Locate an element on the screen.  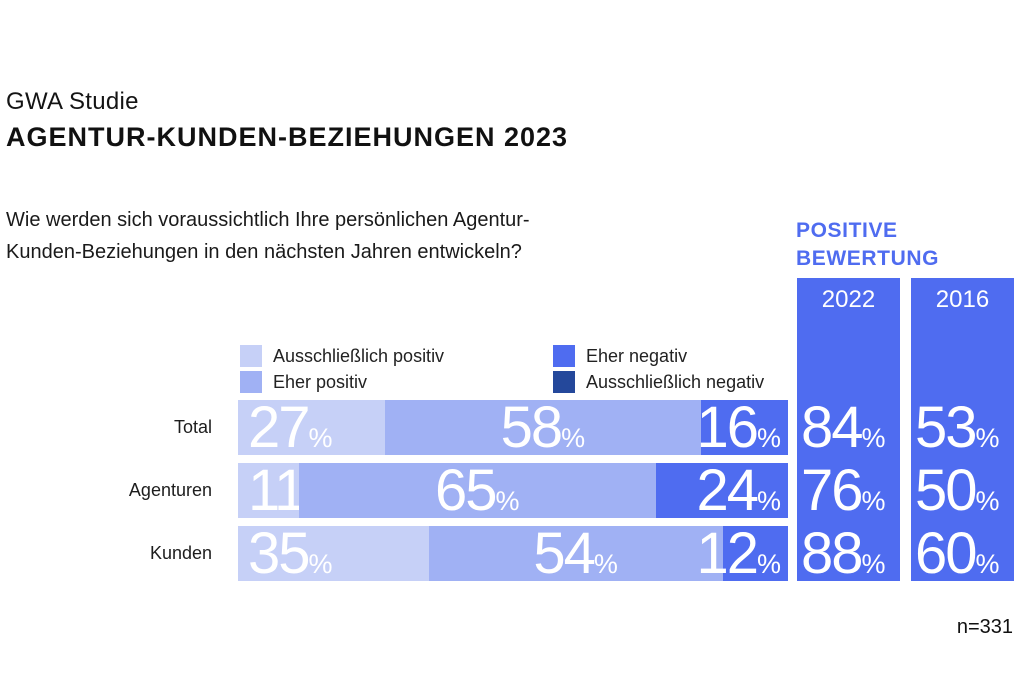
value-label: 76% is located at coordinates (843, 490).